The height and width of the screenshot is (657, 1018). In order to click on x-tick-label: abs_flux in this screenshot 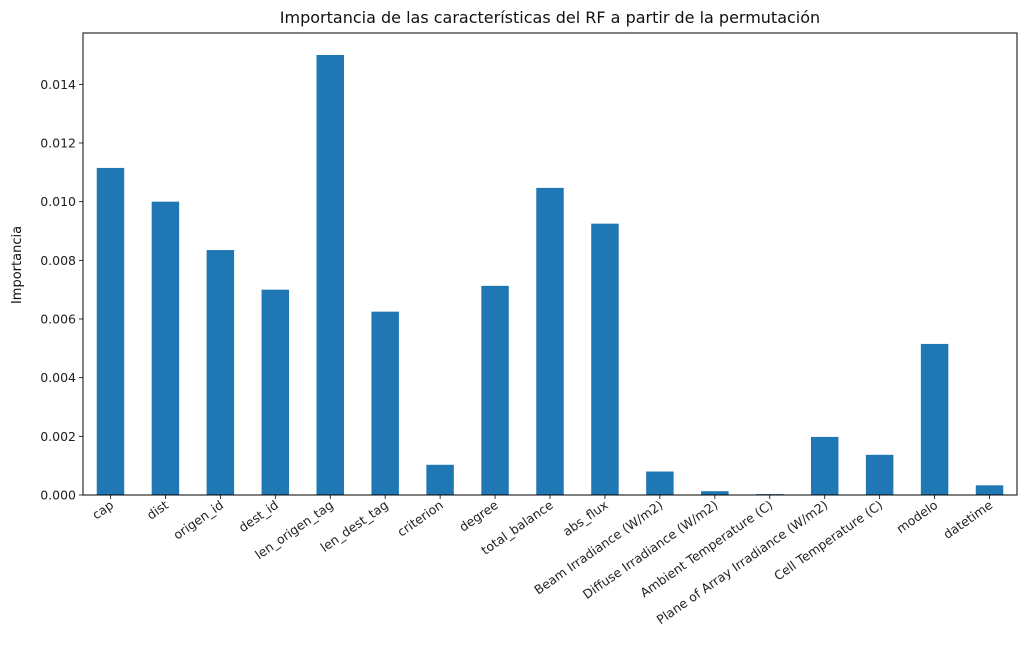, I will do `click(585, 518)`.